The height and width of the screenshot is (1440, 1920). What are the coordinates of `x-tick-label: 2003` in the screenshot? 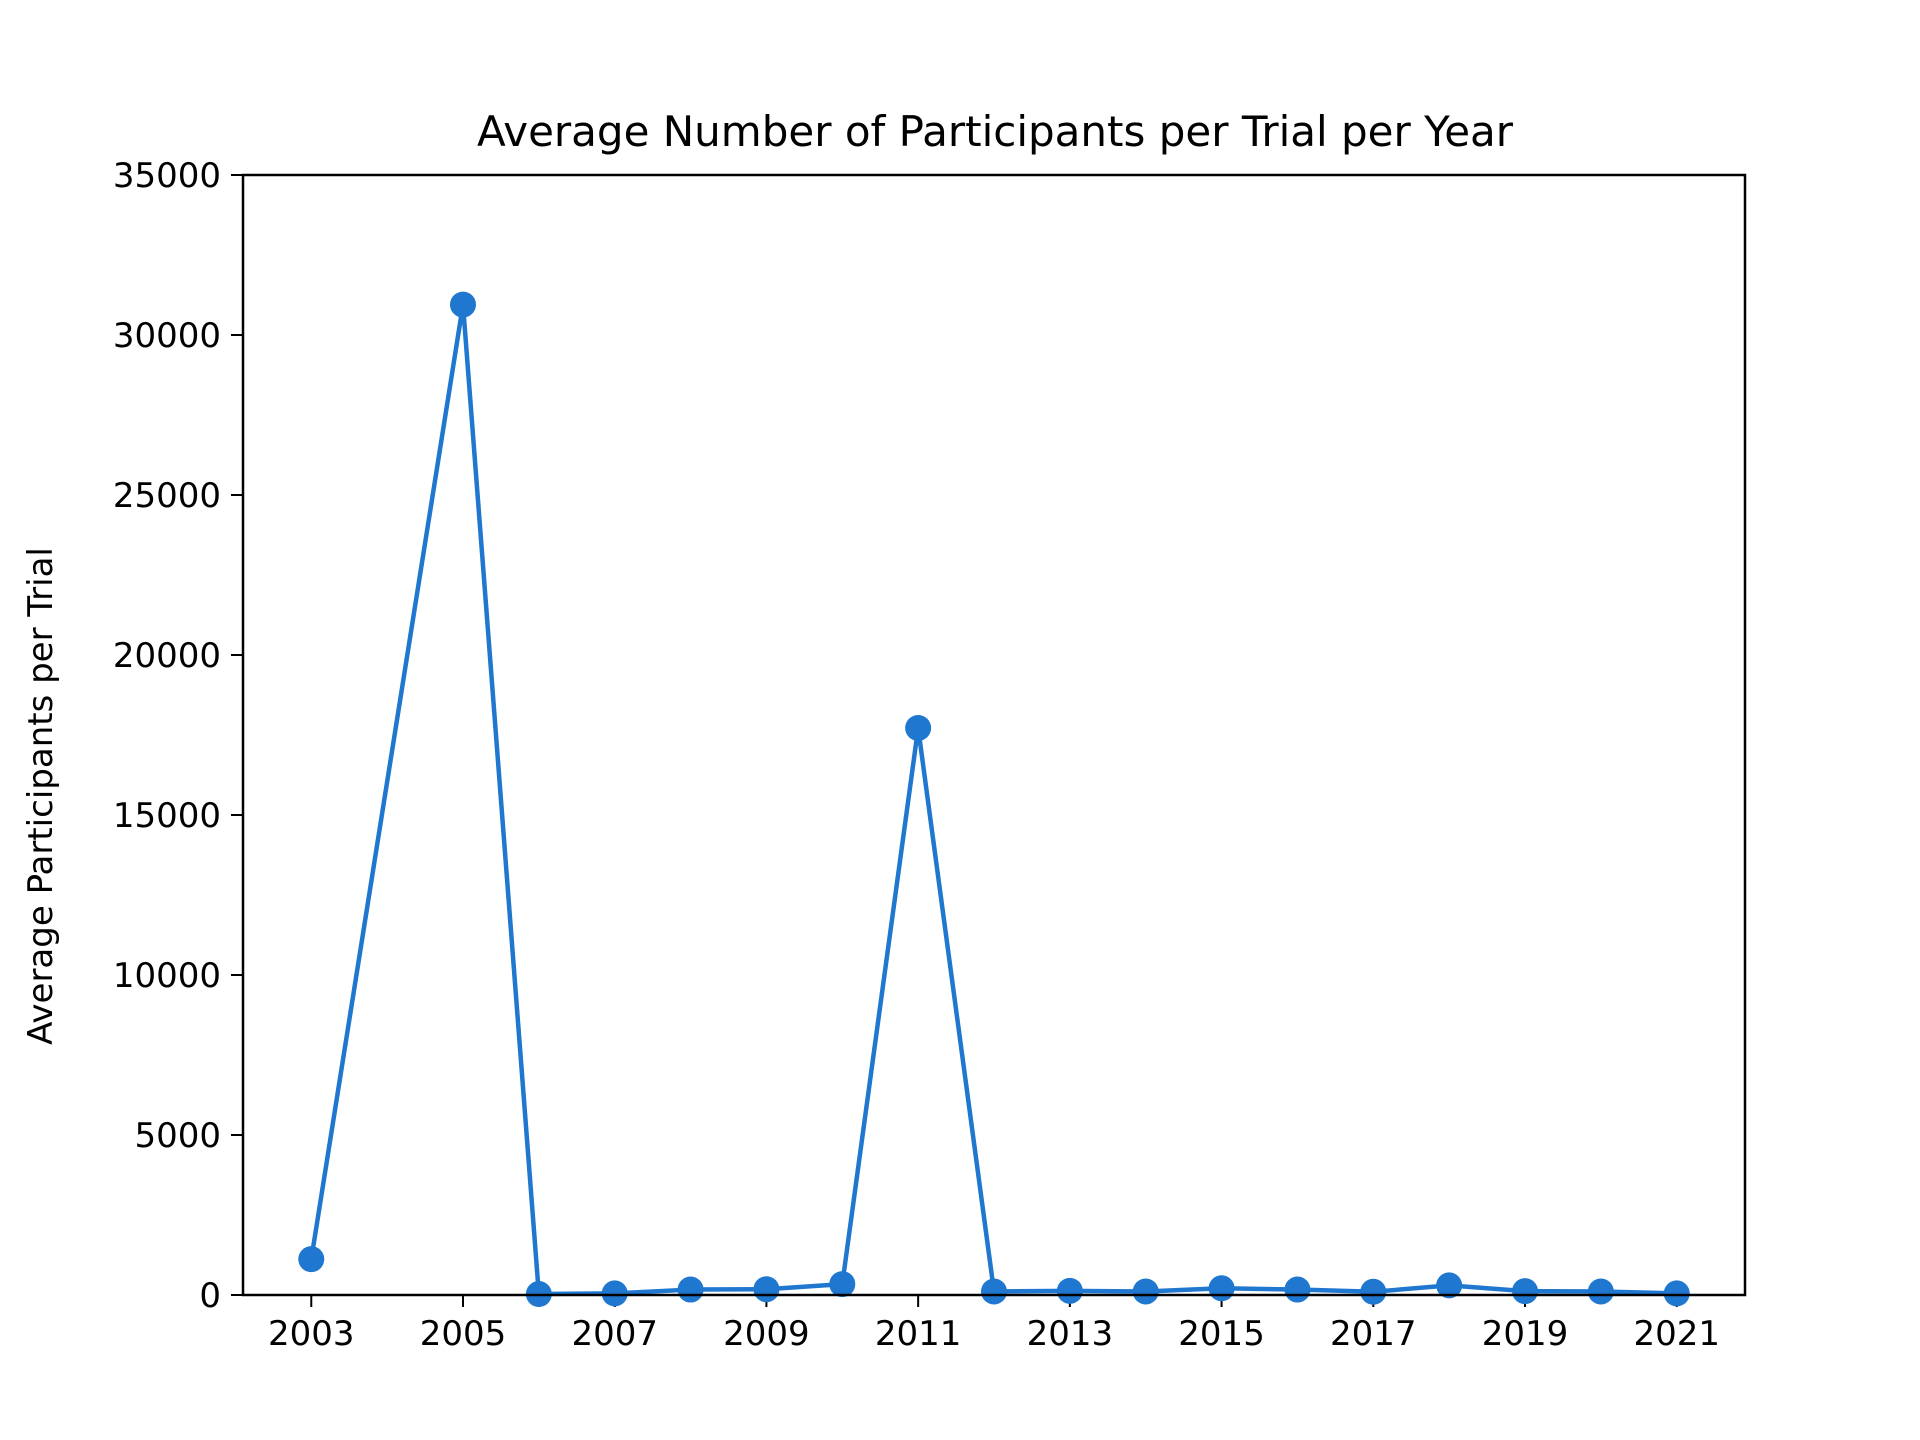 It's located at (311, 1334).